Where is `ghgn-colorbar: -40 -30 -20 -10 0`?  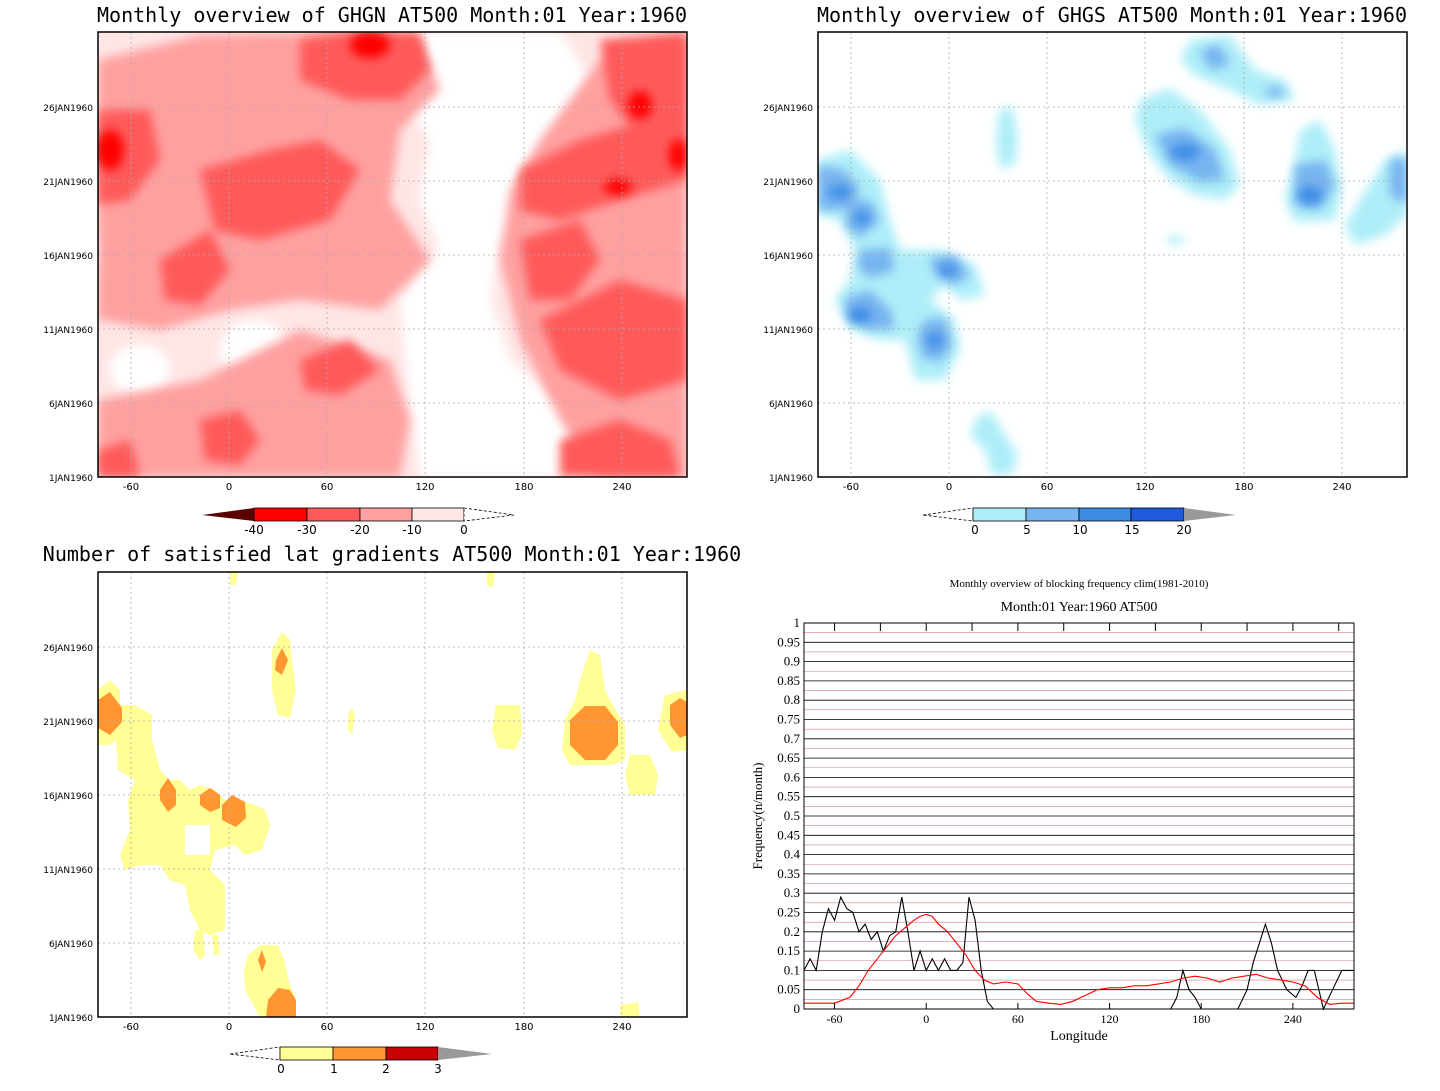
ghgn-colorbar: -40 -30 -20 -10 0 is located at coordinates (358, 522).